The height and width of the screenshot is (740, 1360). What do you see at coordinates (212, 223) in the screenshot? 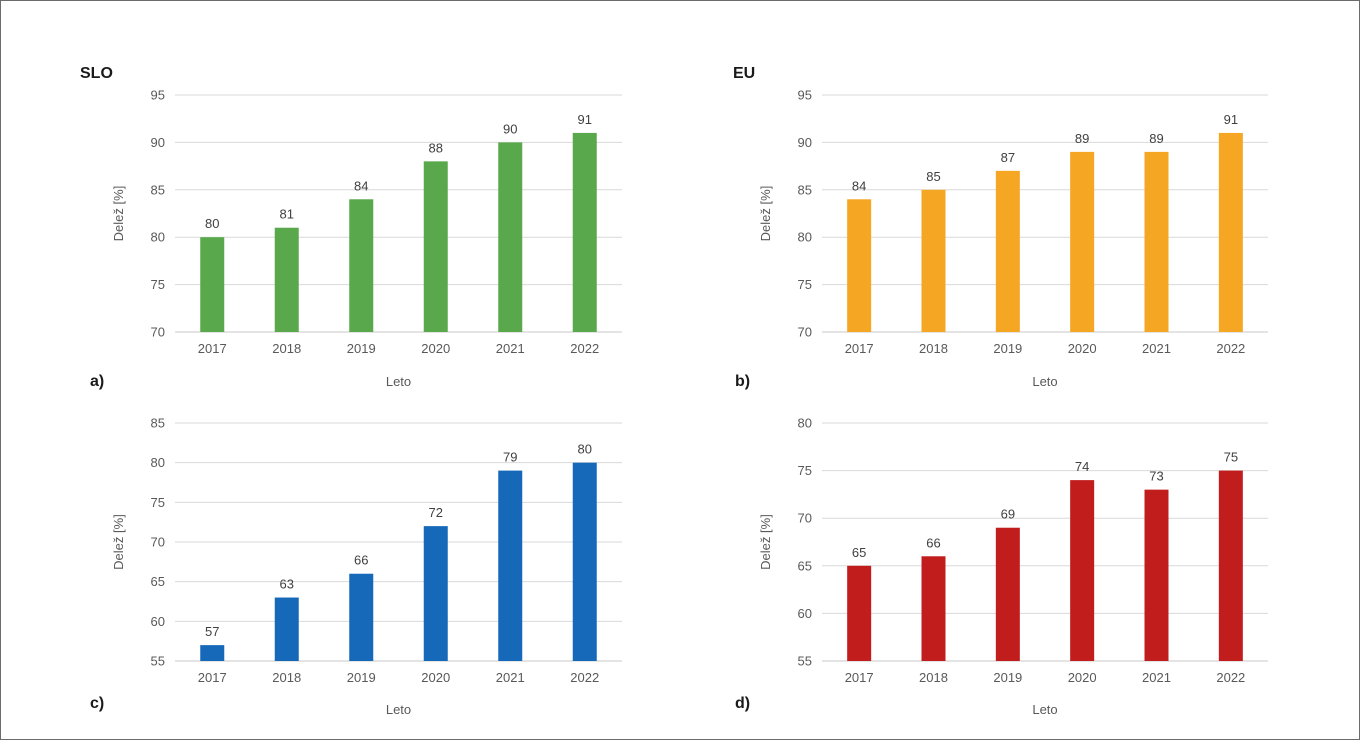
I see `data-label: 80` at bounding box center [212, 223].